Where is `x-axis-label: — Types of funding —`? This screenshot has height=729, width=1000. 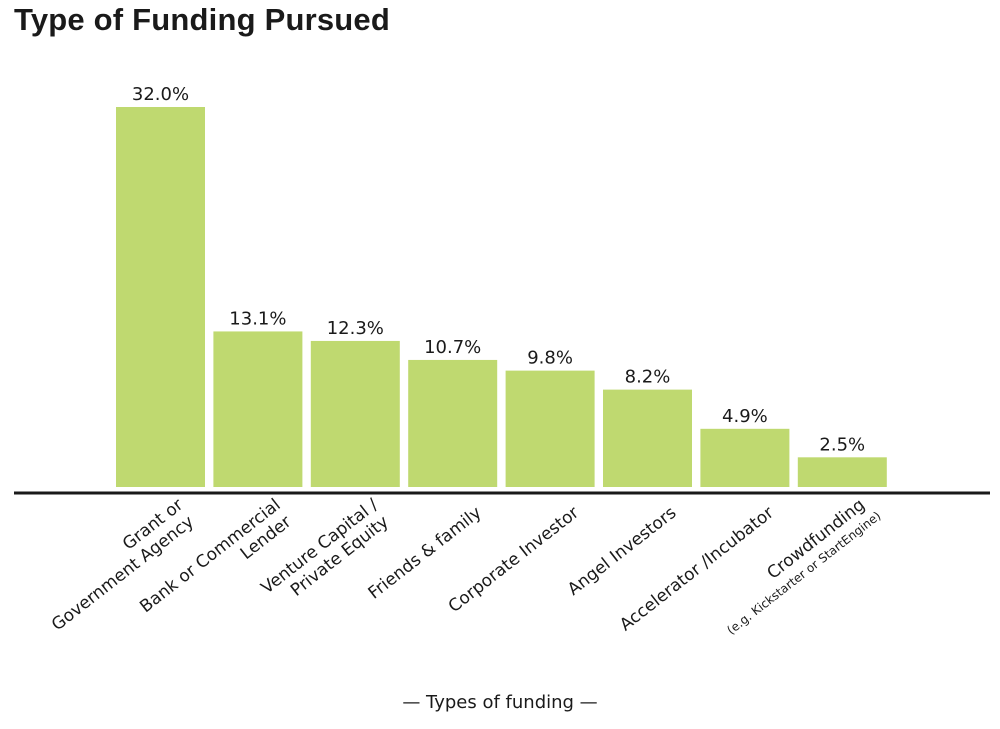
x-axis-label: — Types of funding — is located at coordinates (499, 702).